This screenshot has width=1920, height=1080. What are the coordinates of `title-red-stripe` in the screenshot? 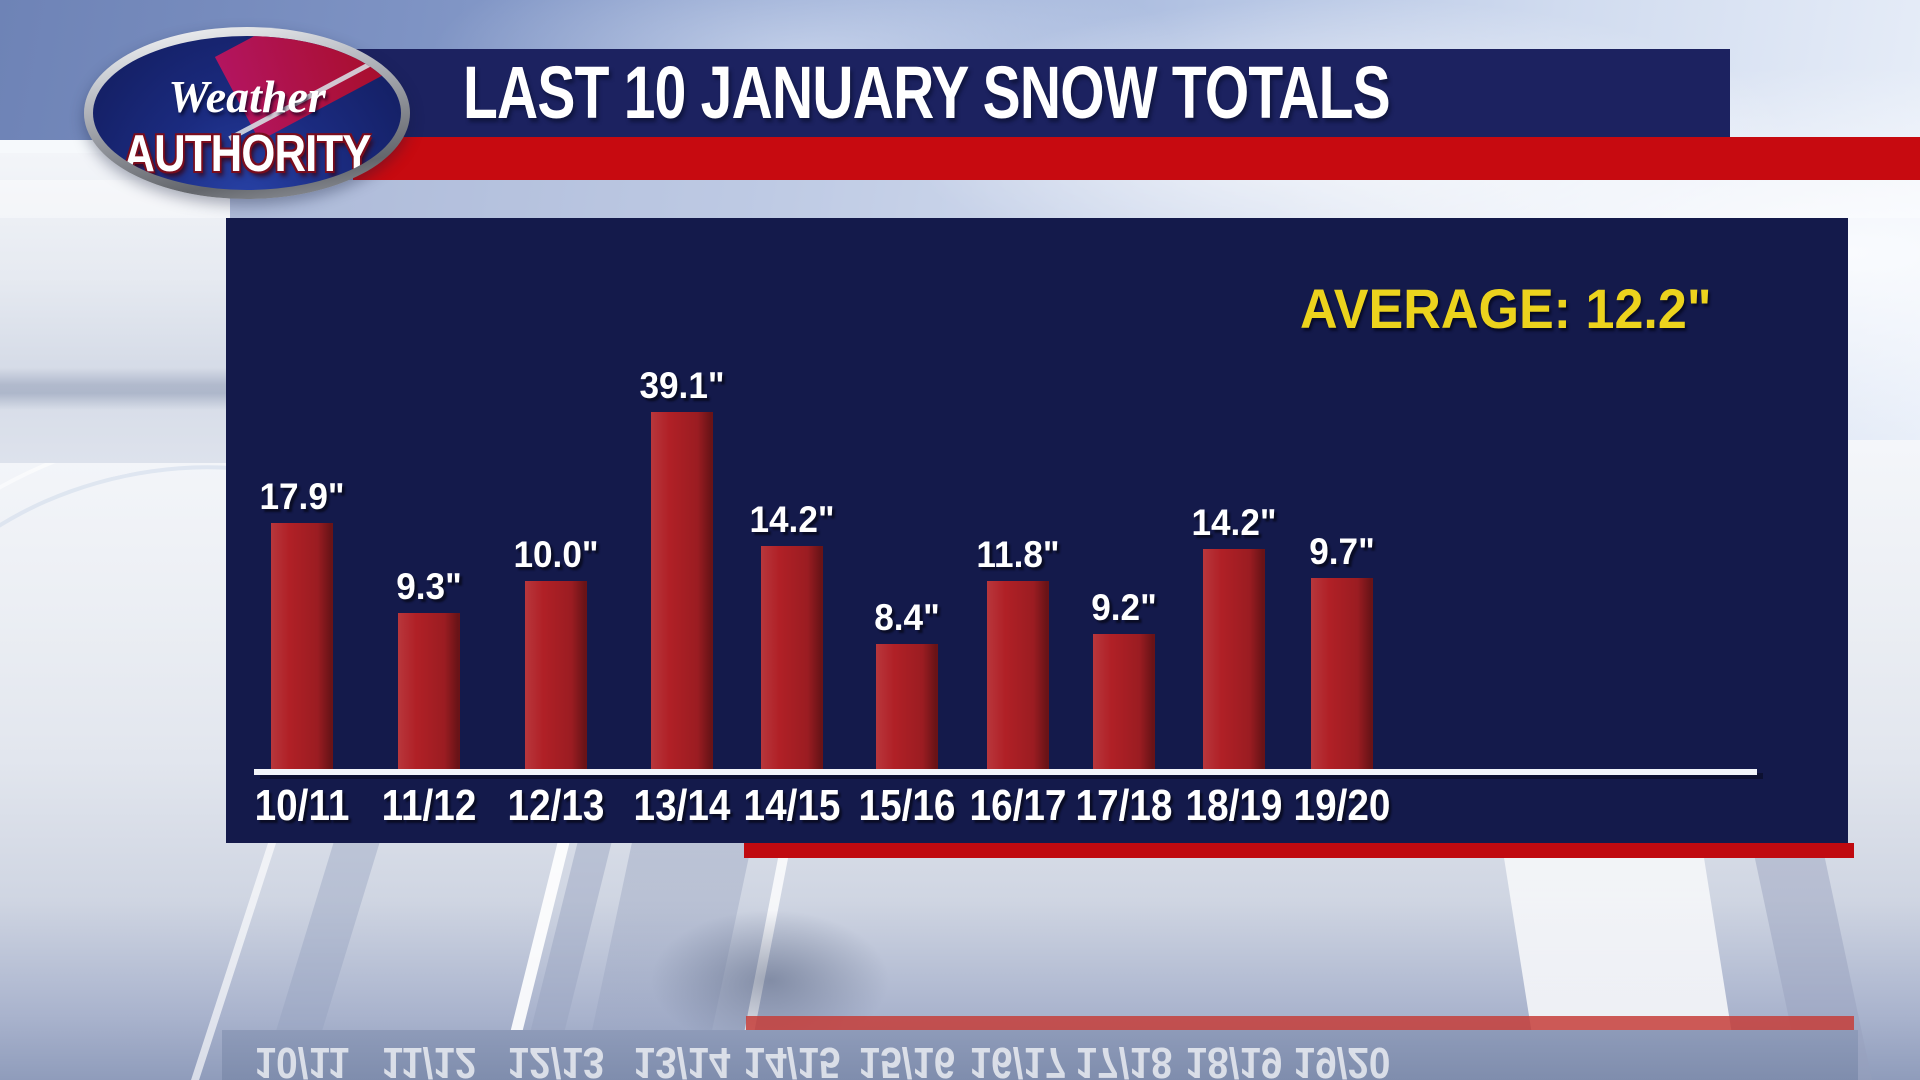 It's located at (1136, 158).